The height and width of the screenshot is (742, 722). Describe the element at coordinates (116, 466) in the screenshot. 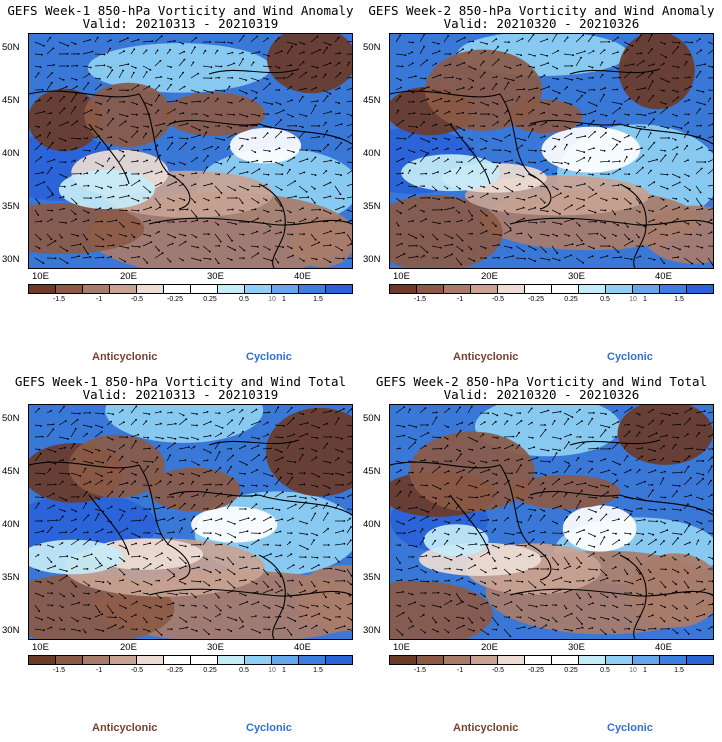

I see `vorticity-region` at that location.